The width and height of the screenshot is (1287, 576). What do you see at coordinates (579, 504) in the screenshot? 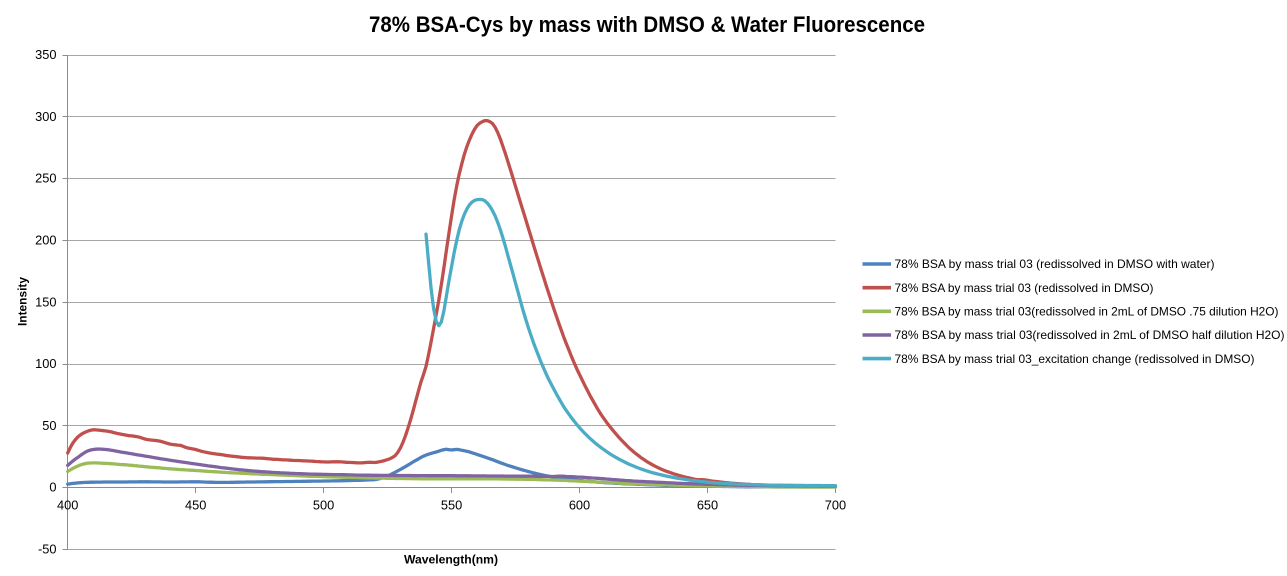
I see `svg-text: 600` at bounding box center [579, 504].